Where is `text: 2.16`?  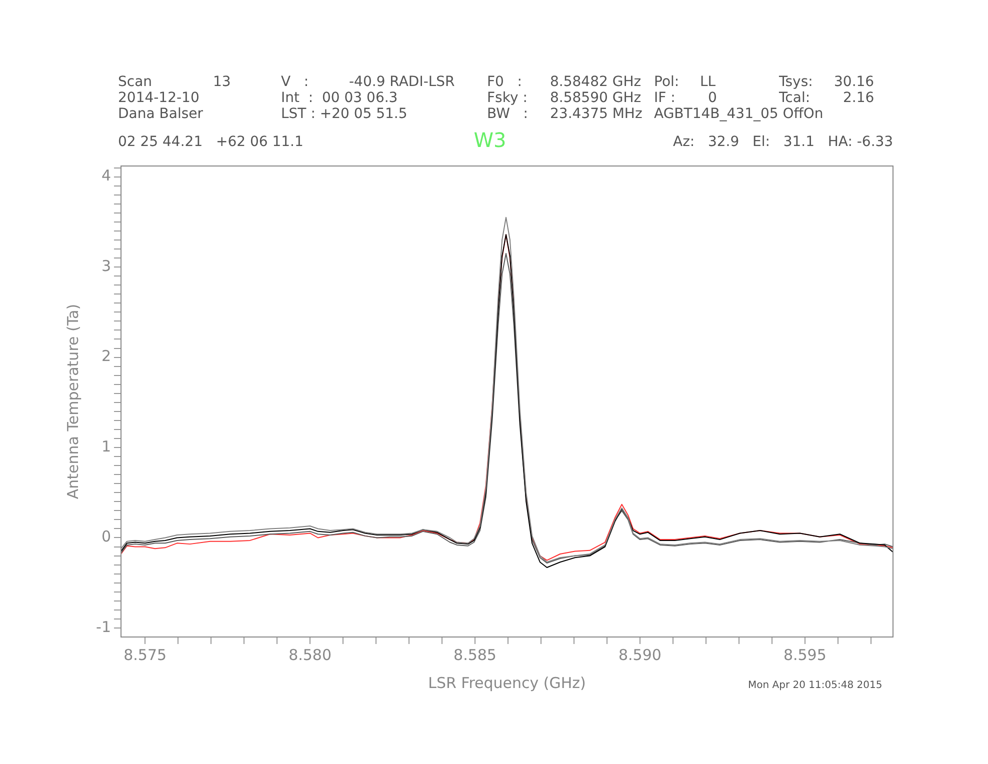
text: 2.16 is located at coordinates (858, 98).